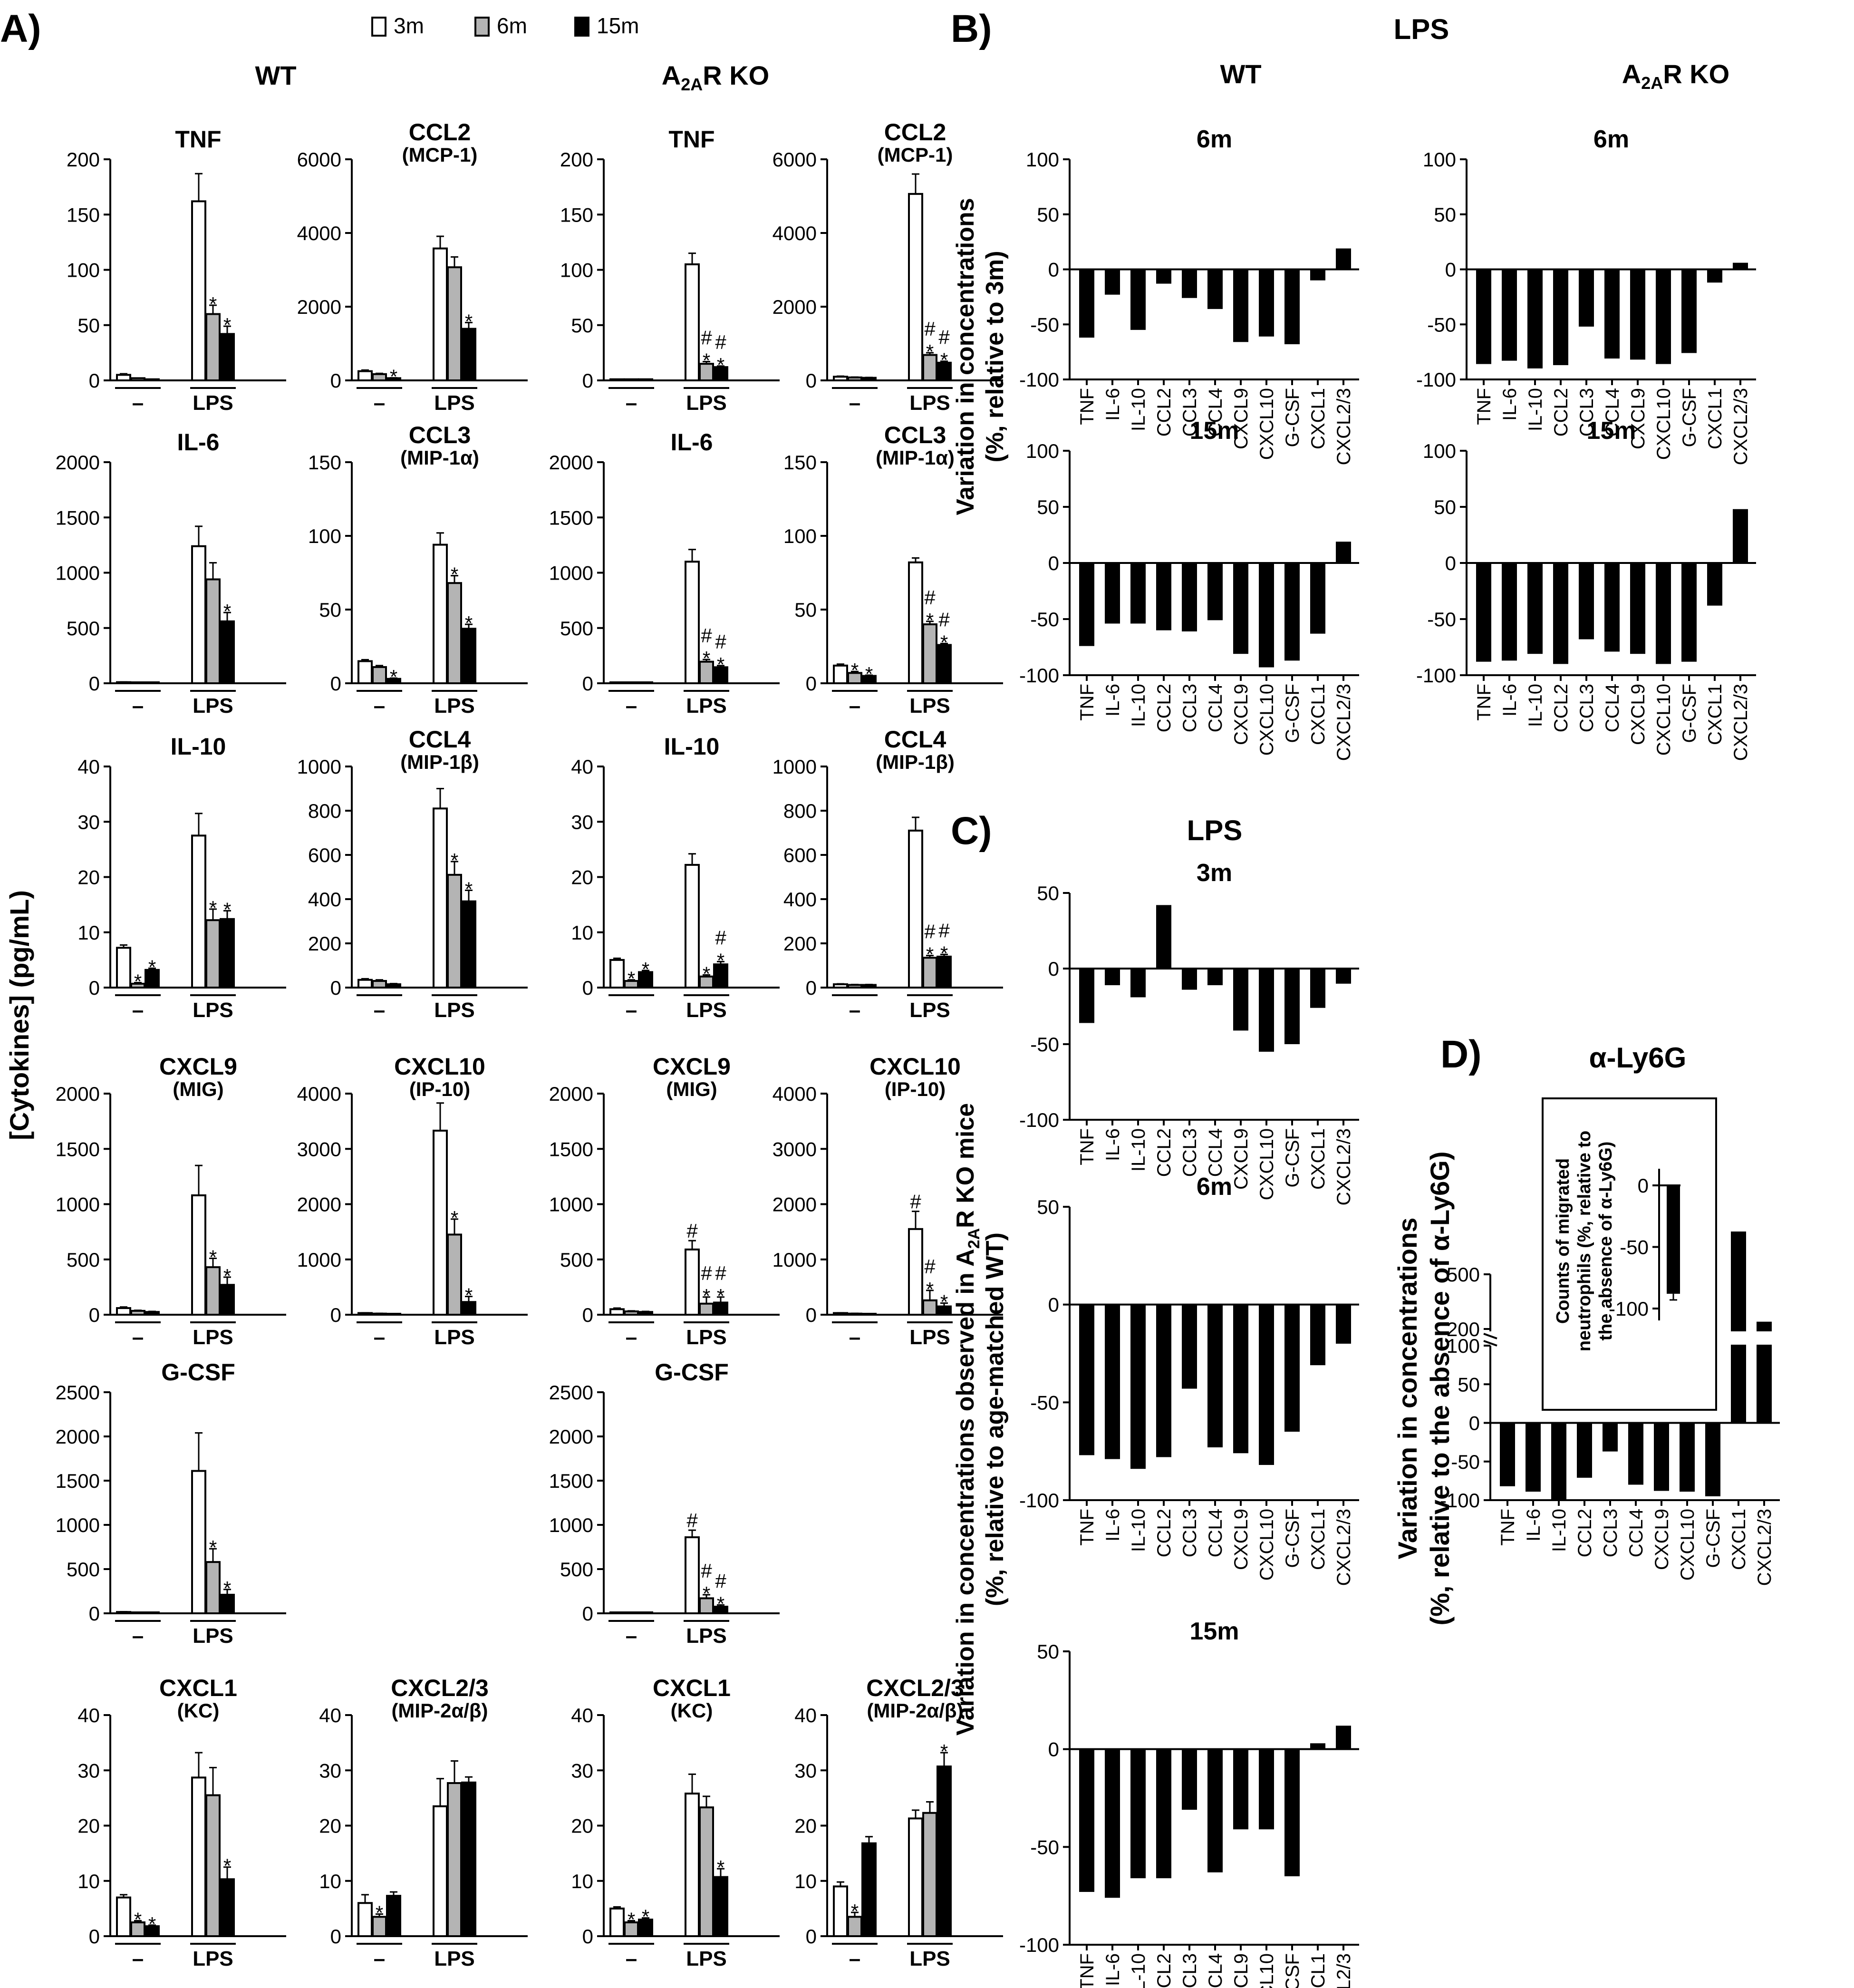 This screenshot has height=1988, width=1854. What do you see at coordinates (571, 573) in the screenshot?
I see `y-tick-label: 1000` at bounding box center [571, 573].